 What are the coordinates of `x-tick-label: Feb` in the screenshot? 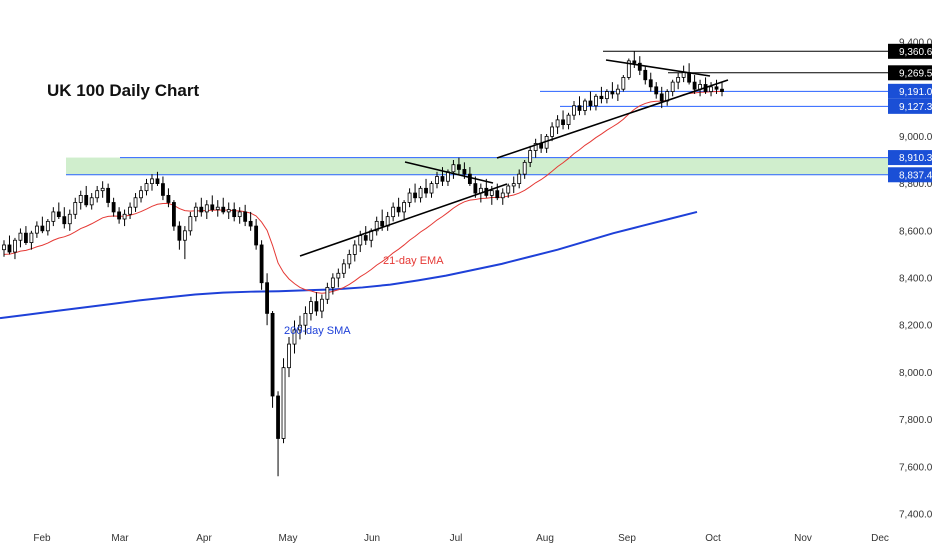 It's located at (42, 538).